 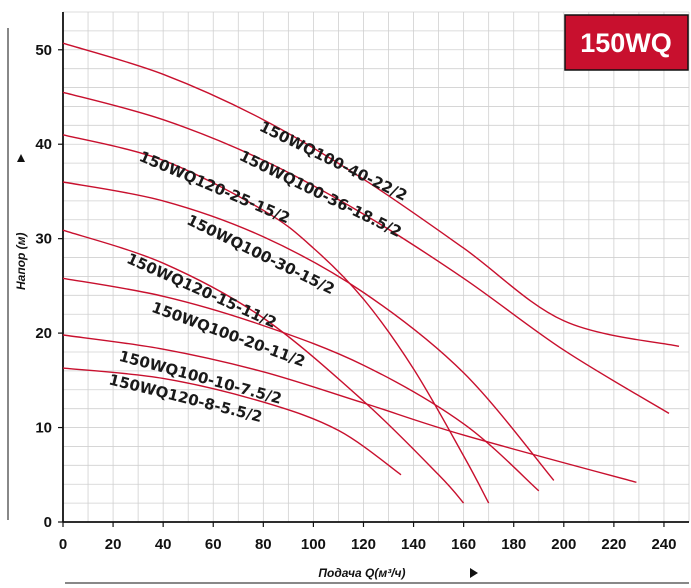 I want to click on chart-title: 150WQ, so click(x=626, y=43).